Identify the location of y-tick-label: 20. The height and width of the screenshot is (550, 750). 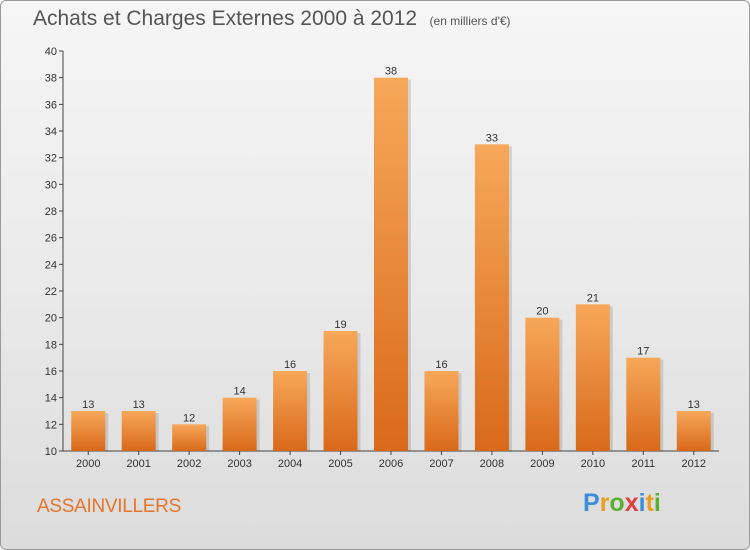
(51, 319).